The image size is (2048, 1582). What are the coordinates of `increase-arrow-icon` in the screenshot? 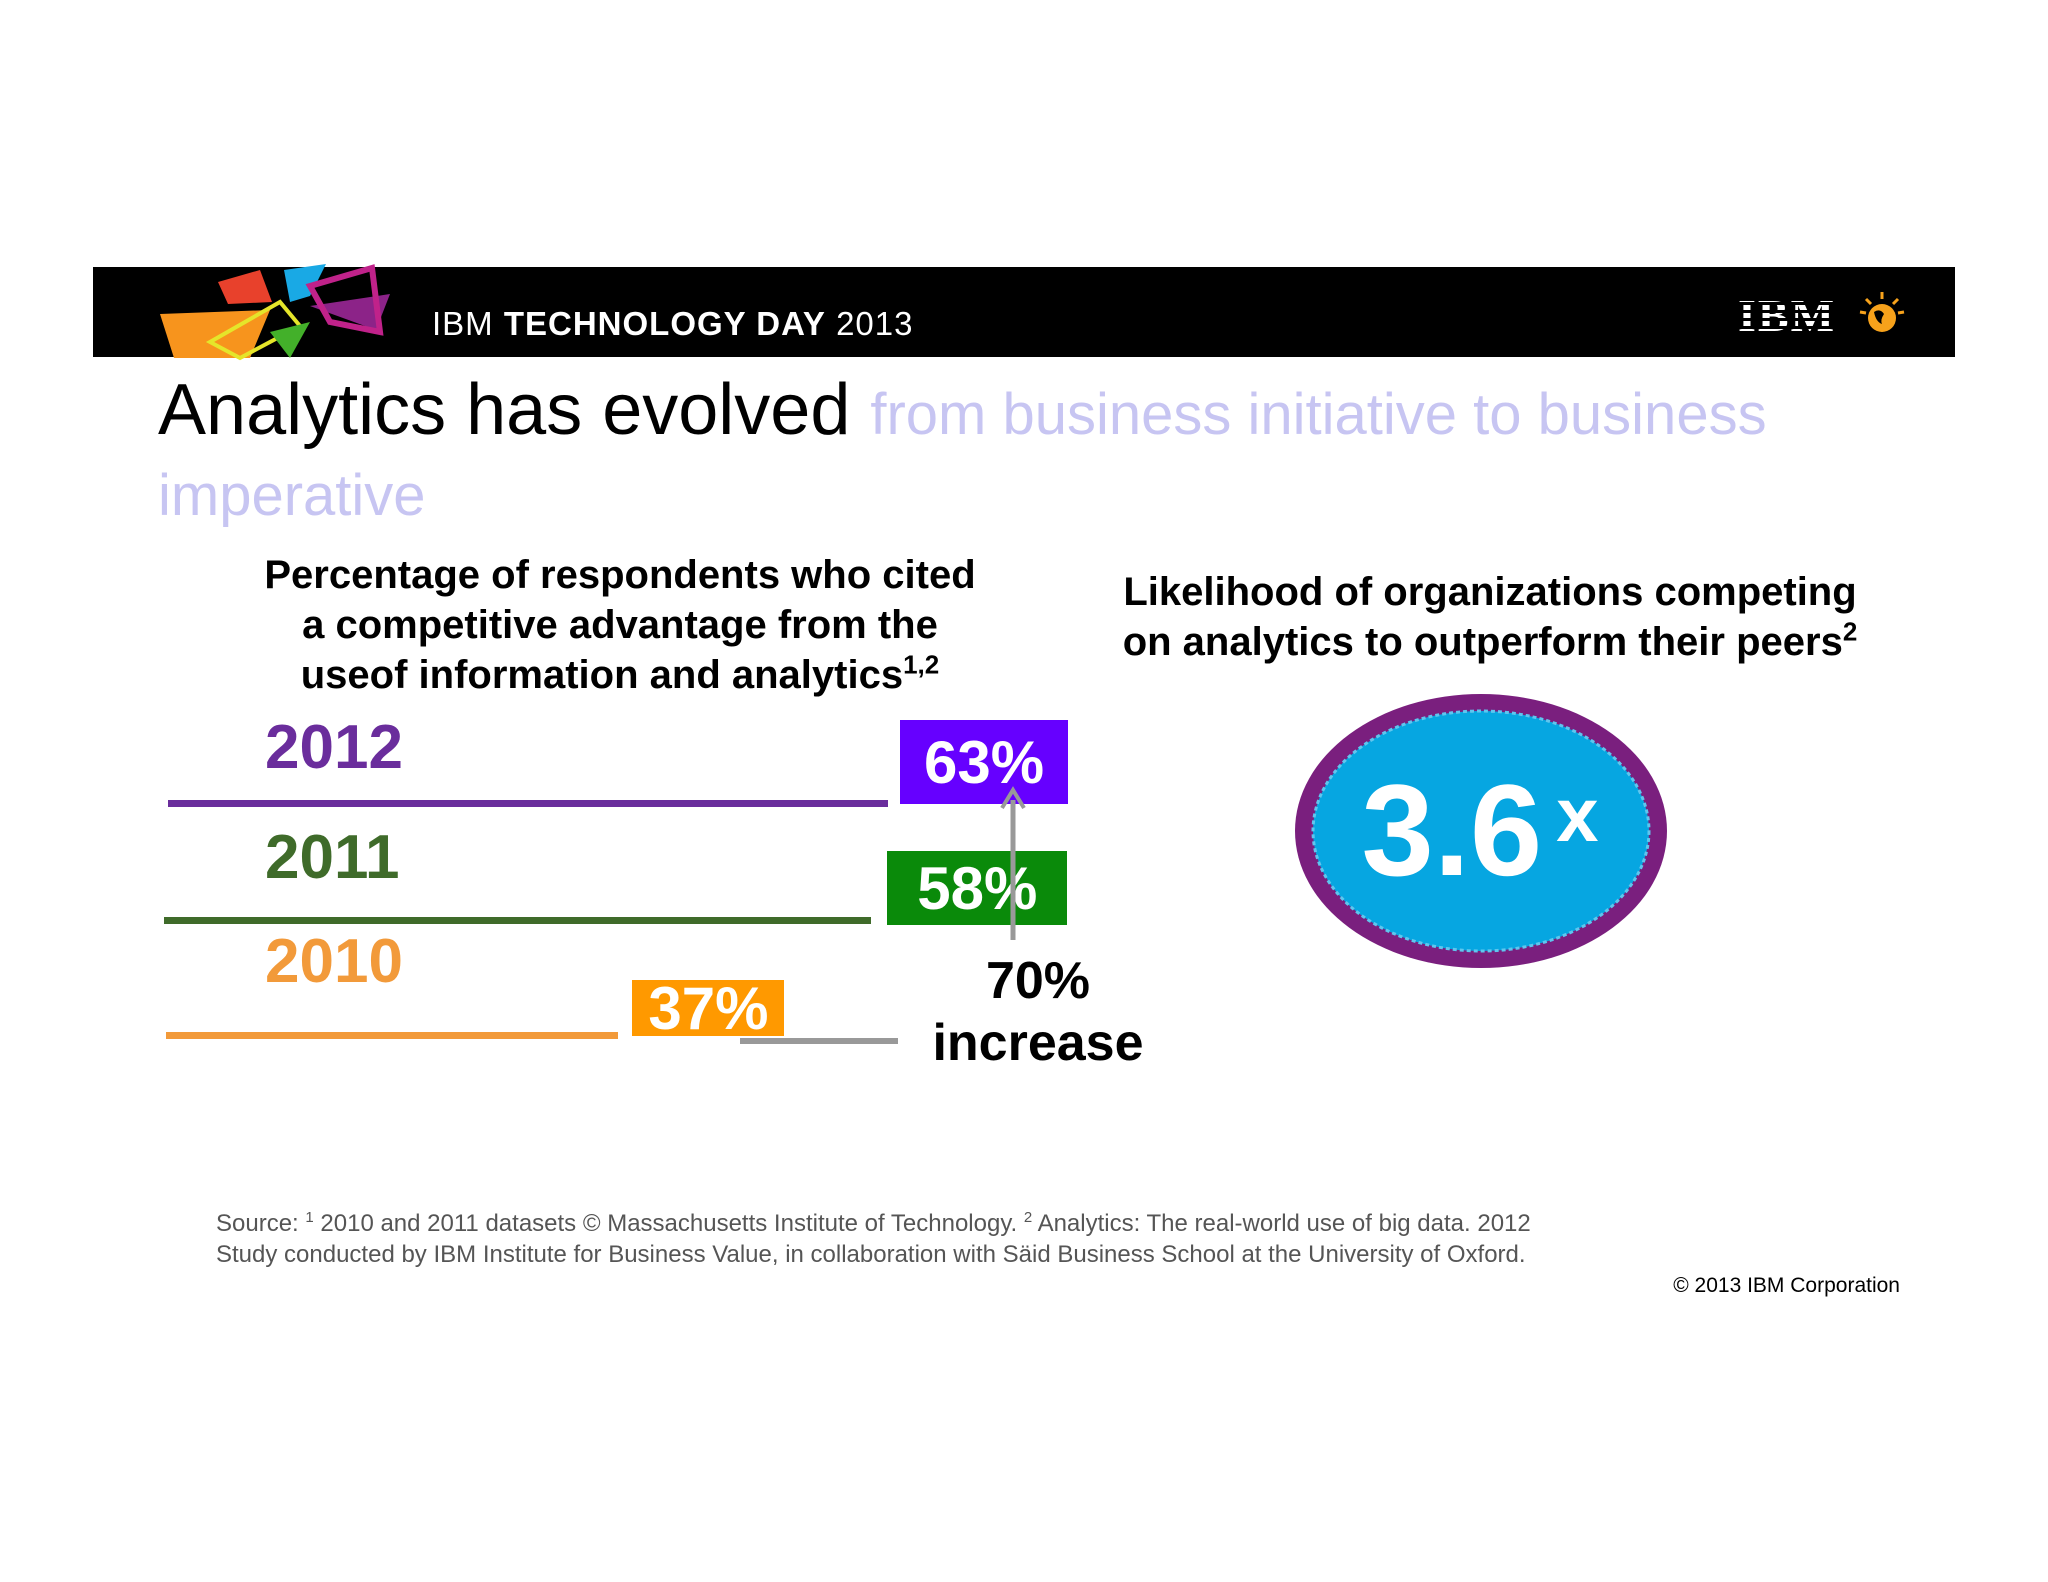 It's located at (883, 915).